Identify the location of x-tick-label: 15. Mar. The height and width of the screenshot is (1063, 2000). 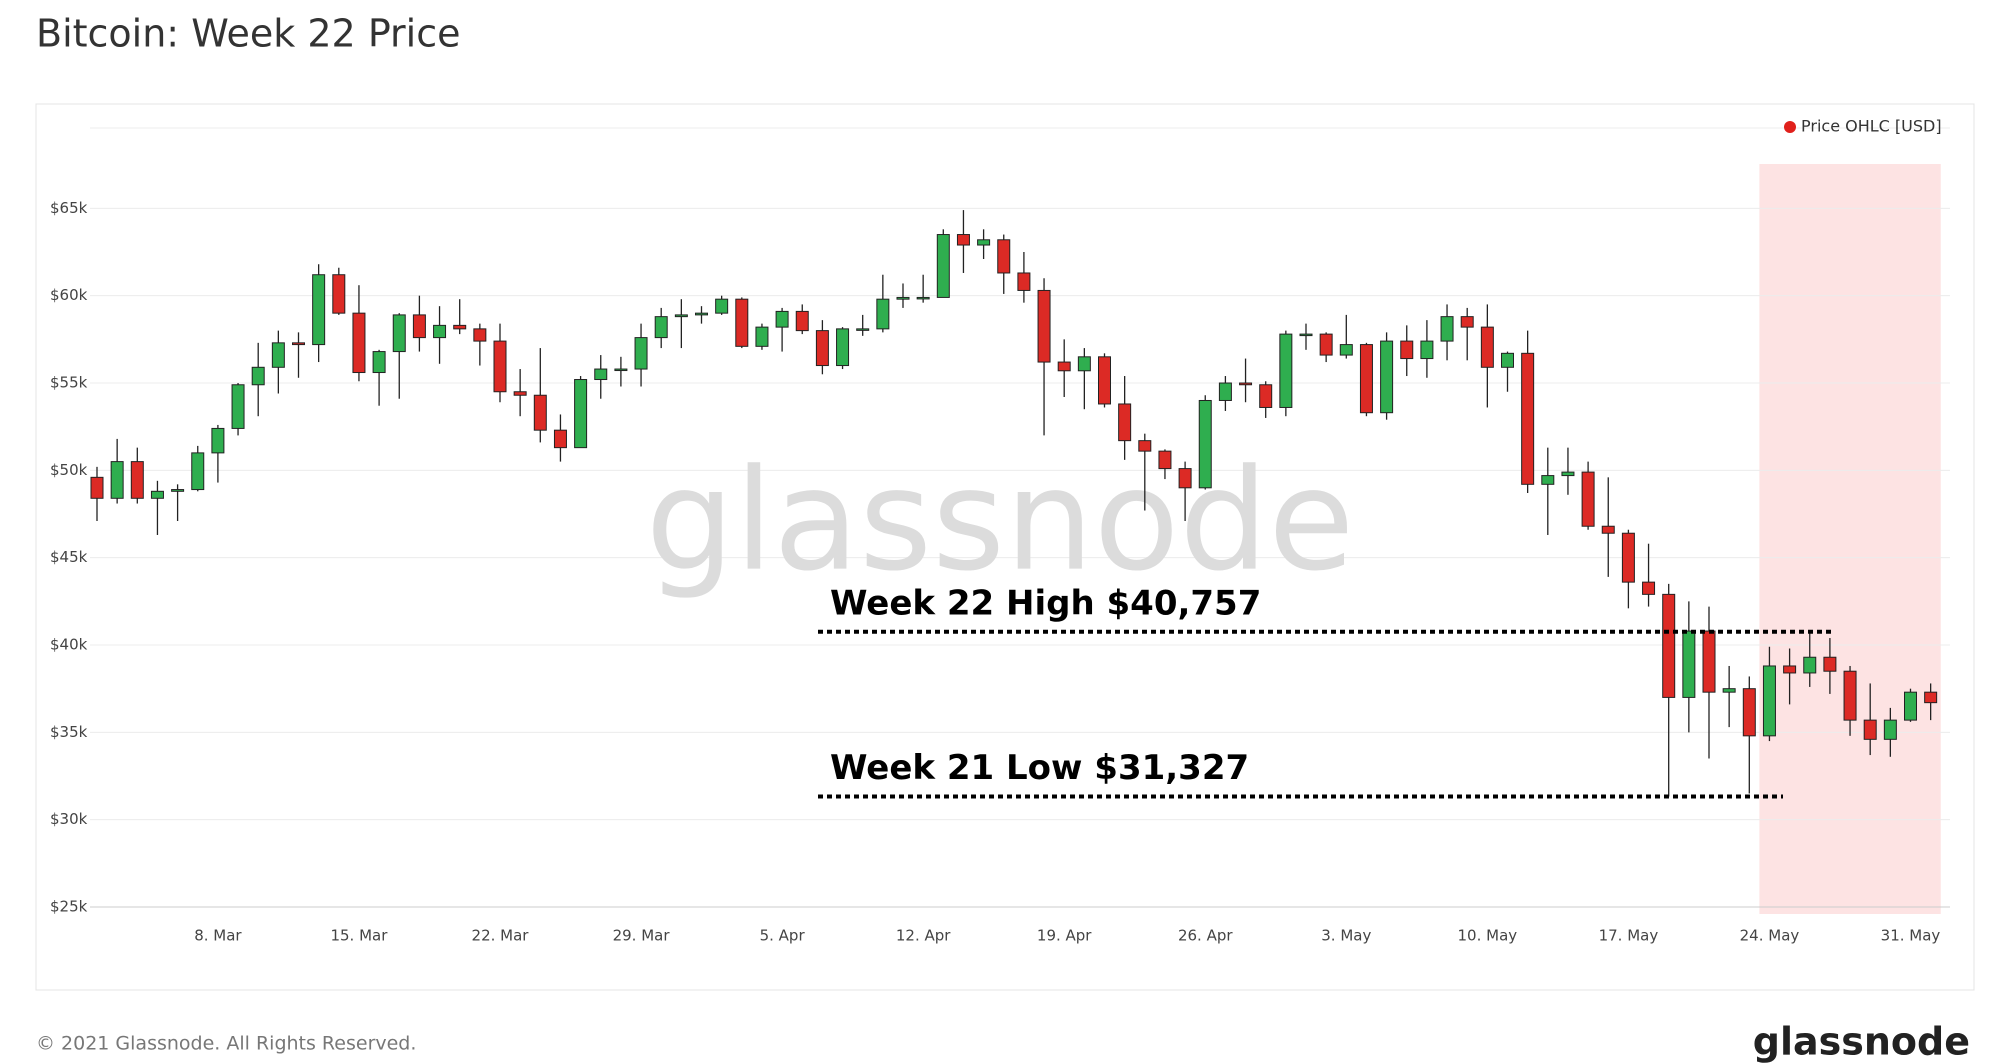
(359, 936).